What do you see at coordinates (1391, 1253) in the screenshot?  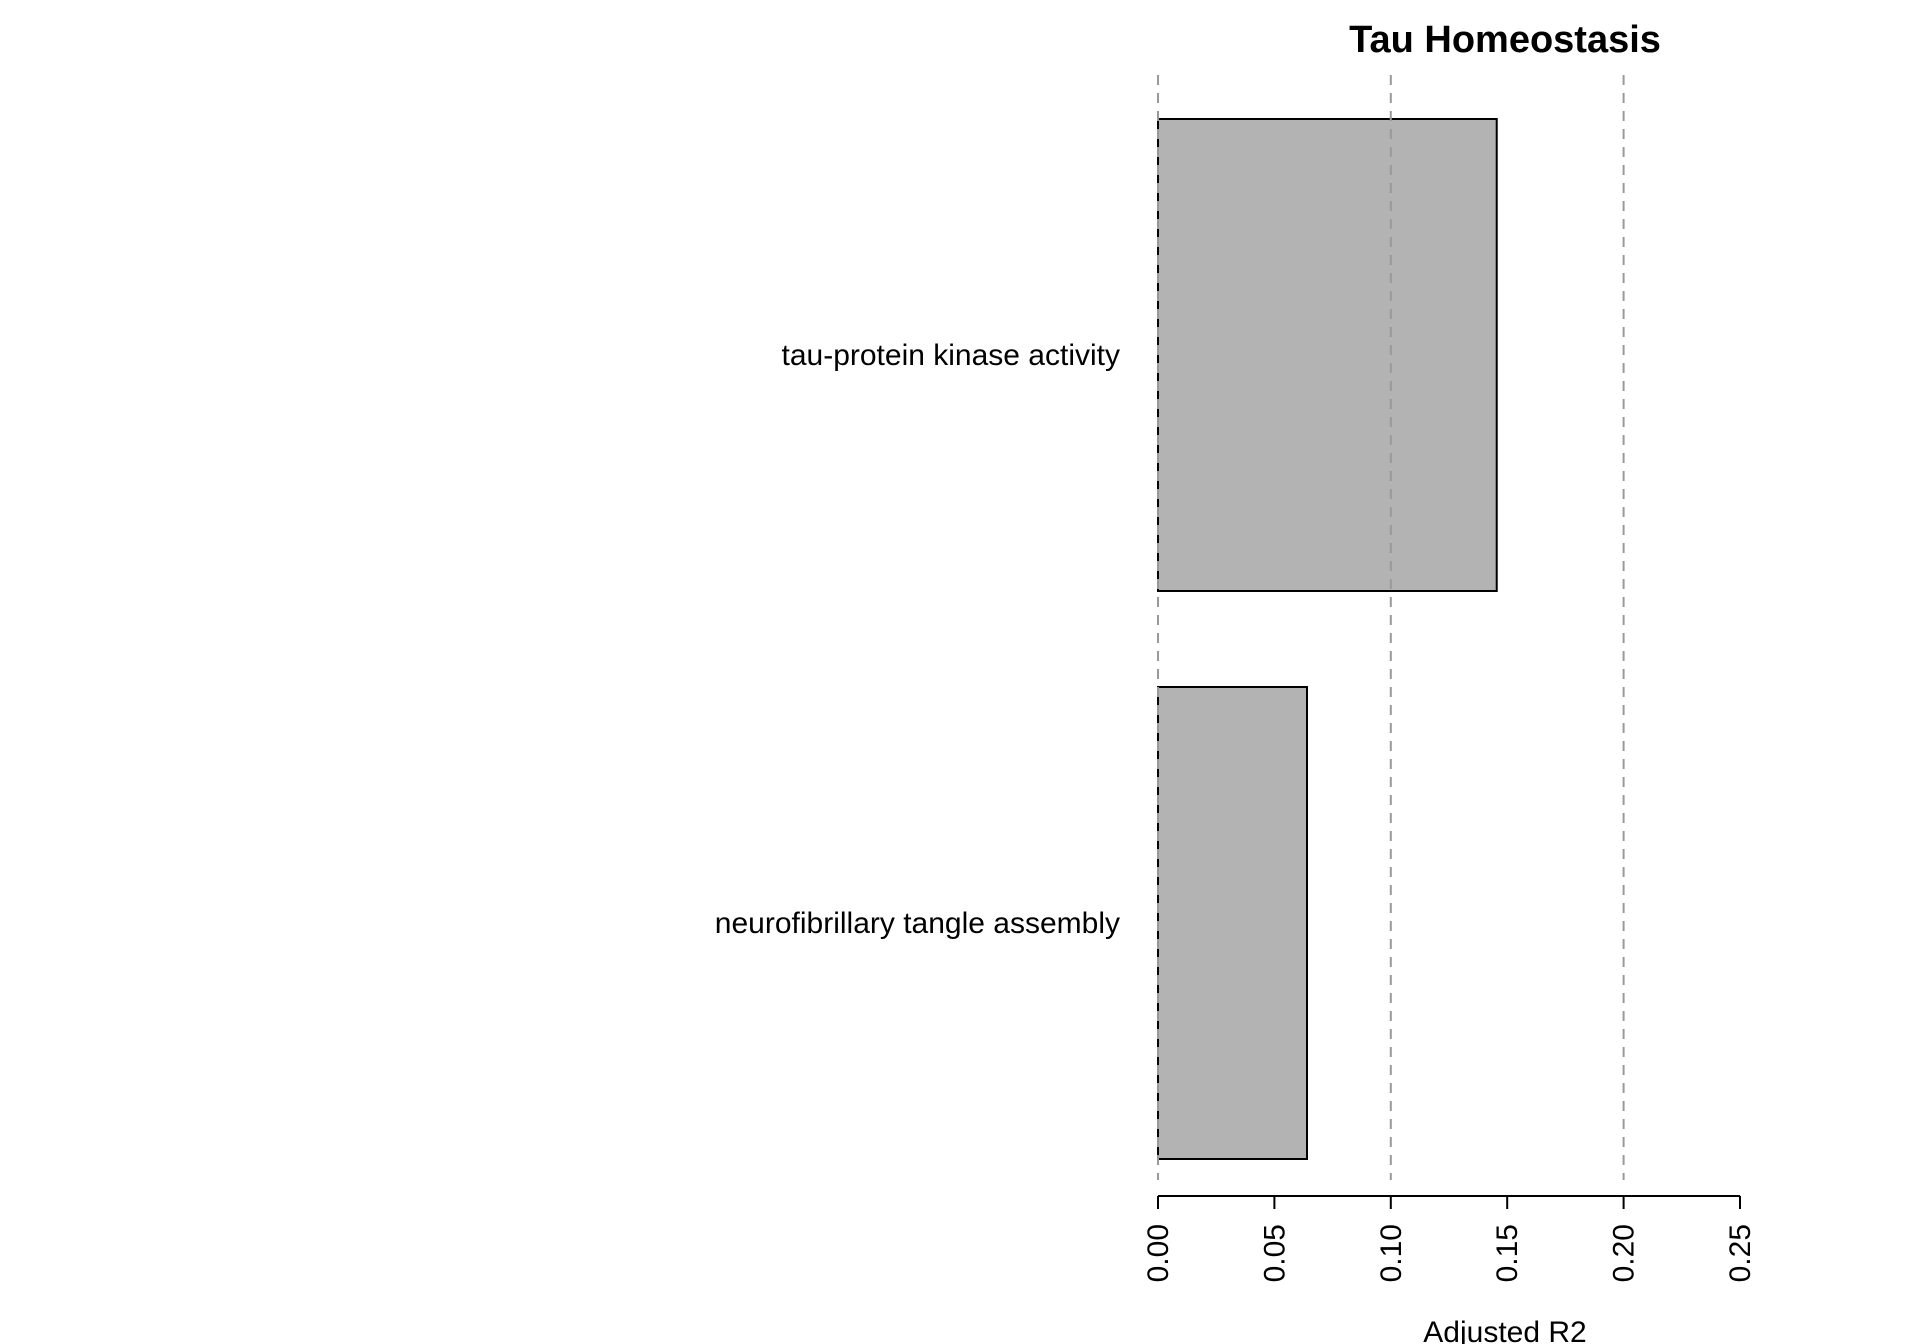 I see `x-tick-label: 0.10` at bounding box center [1391, 1253].